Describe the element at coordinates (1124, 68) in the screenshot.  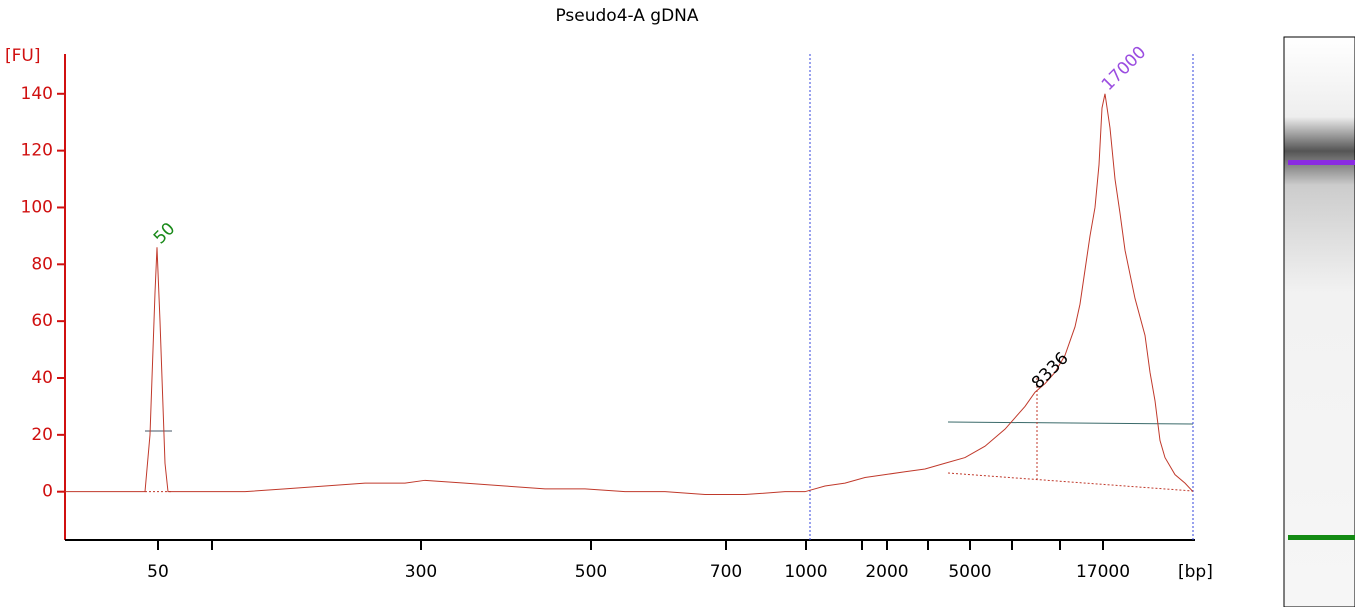
I see `peak-label: 17000` at that location.